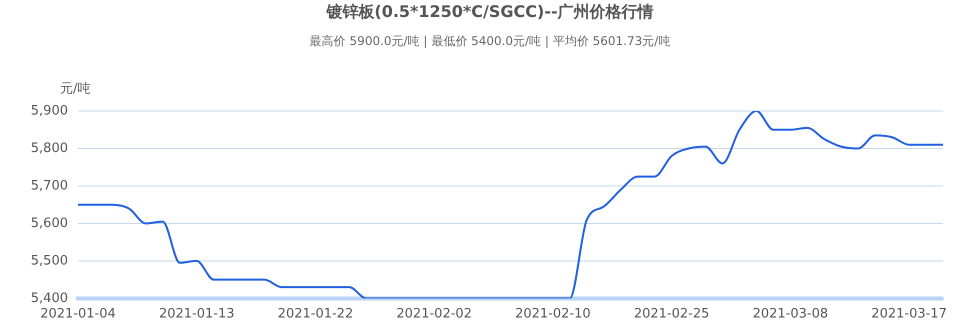 The height and width of the screenshot is (334, 980). Describe the element at coordinates (78, 314) in the screenshot. I see `x-tick-label: 2021-01-04` at that location.